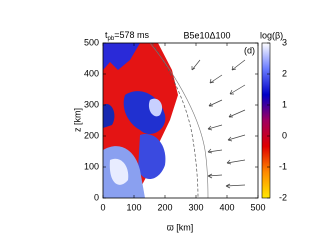  Describe the element at coordinates (127, 35) in the screenshot. I see `time-label: tpb=578 ms` at that location.